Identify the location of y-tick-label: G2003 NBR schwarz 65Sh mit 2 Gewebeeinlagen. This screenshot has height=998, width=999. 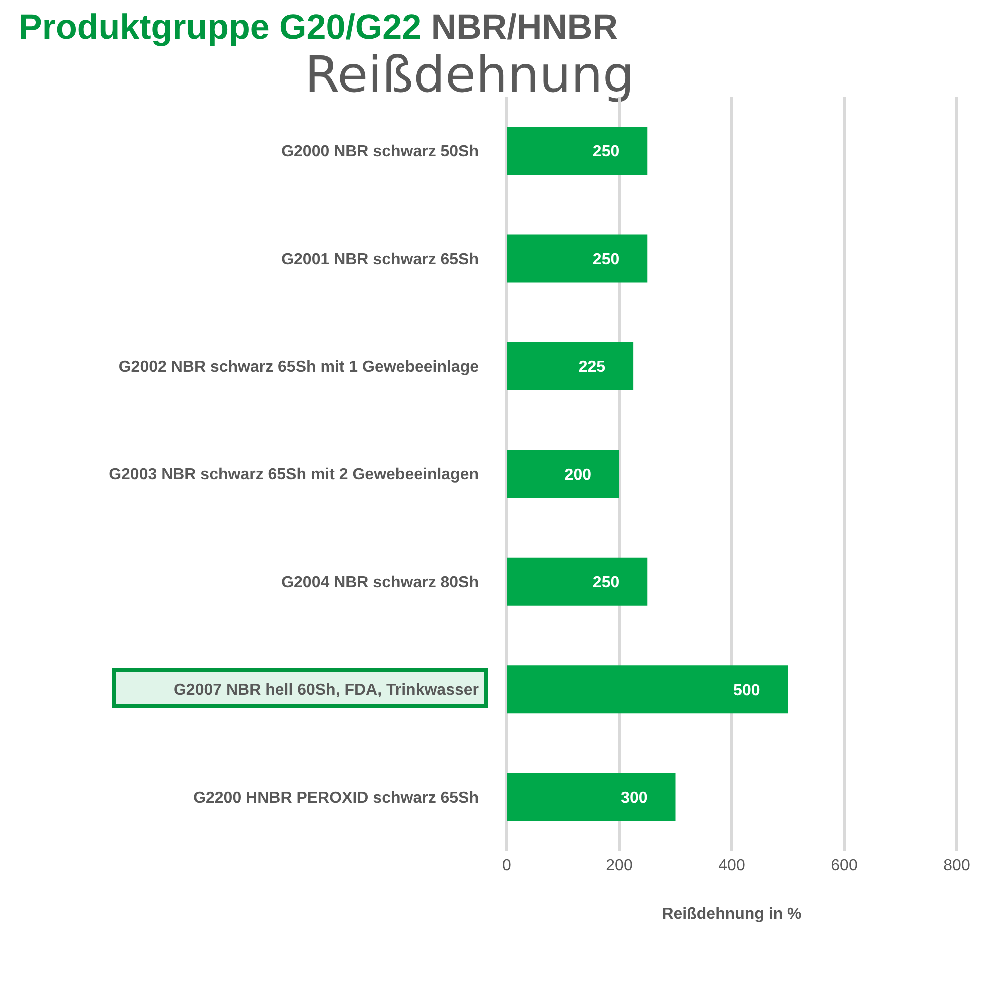
(294, 475).